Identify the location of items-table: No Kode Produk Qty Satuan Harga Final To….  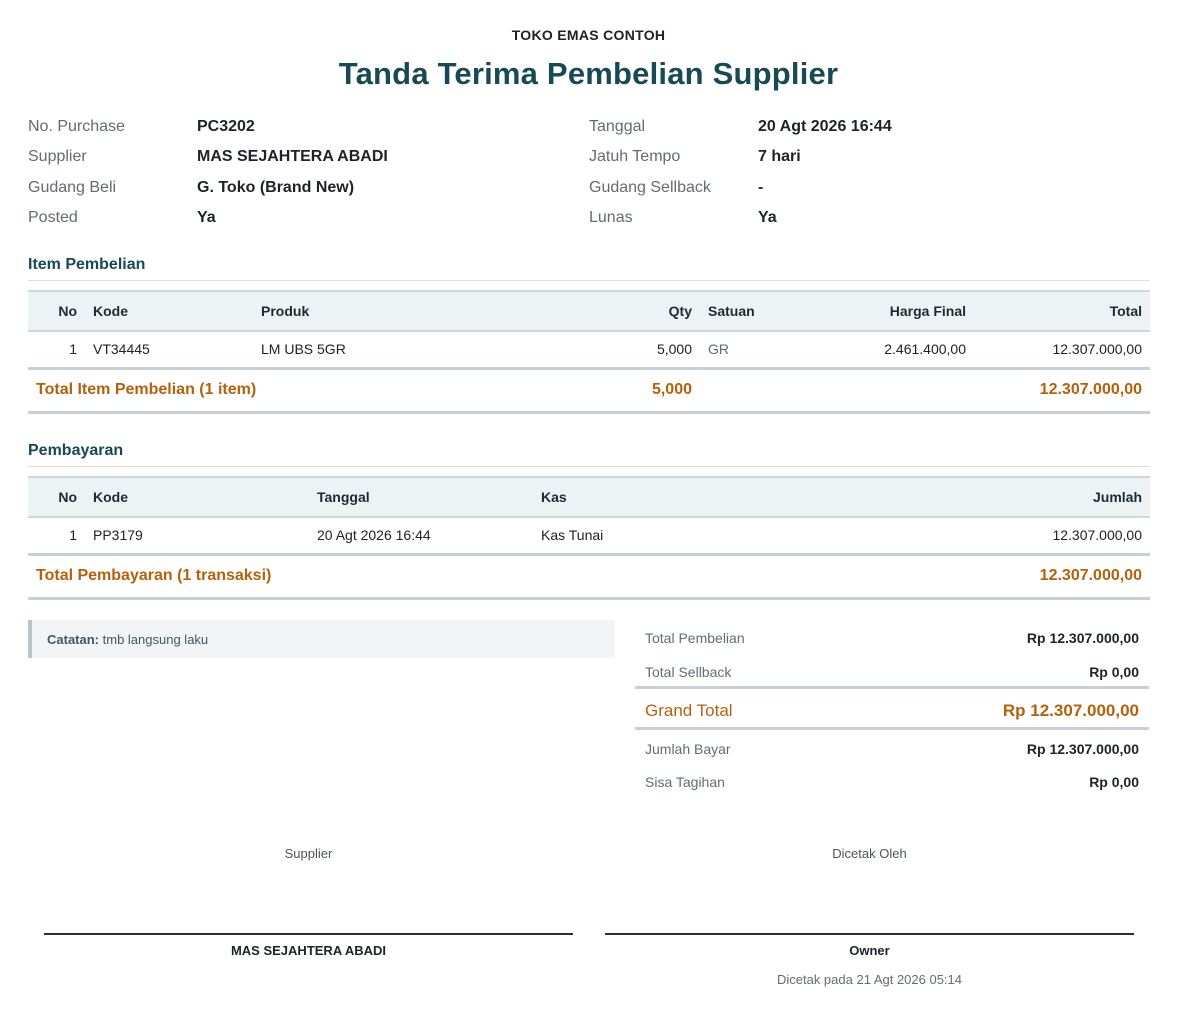
(589, 352).